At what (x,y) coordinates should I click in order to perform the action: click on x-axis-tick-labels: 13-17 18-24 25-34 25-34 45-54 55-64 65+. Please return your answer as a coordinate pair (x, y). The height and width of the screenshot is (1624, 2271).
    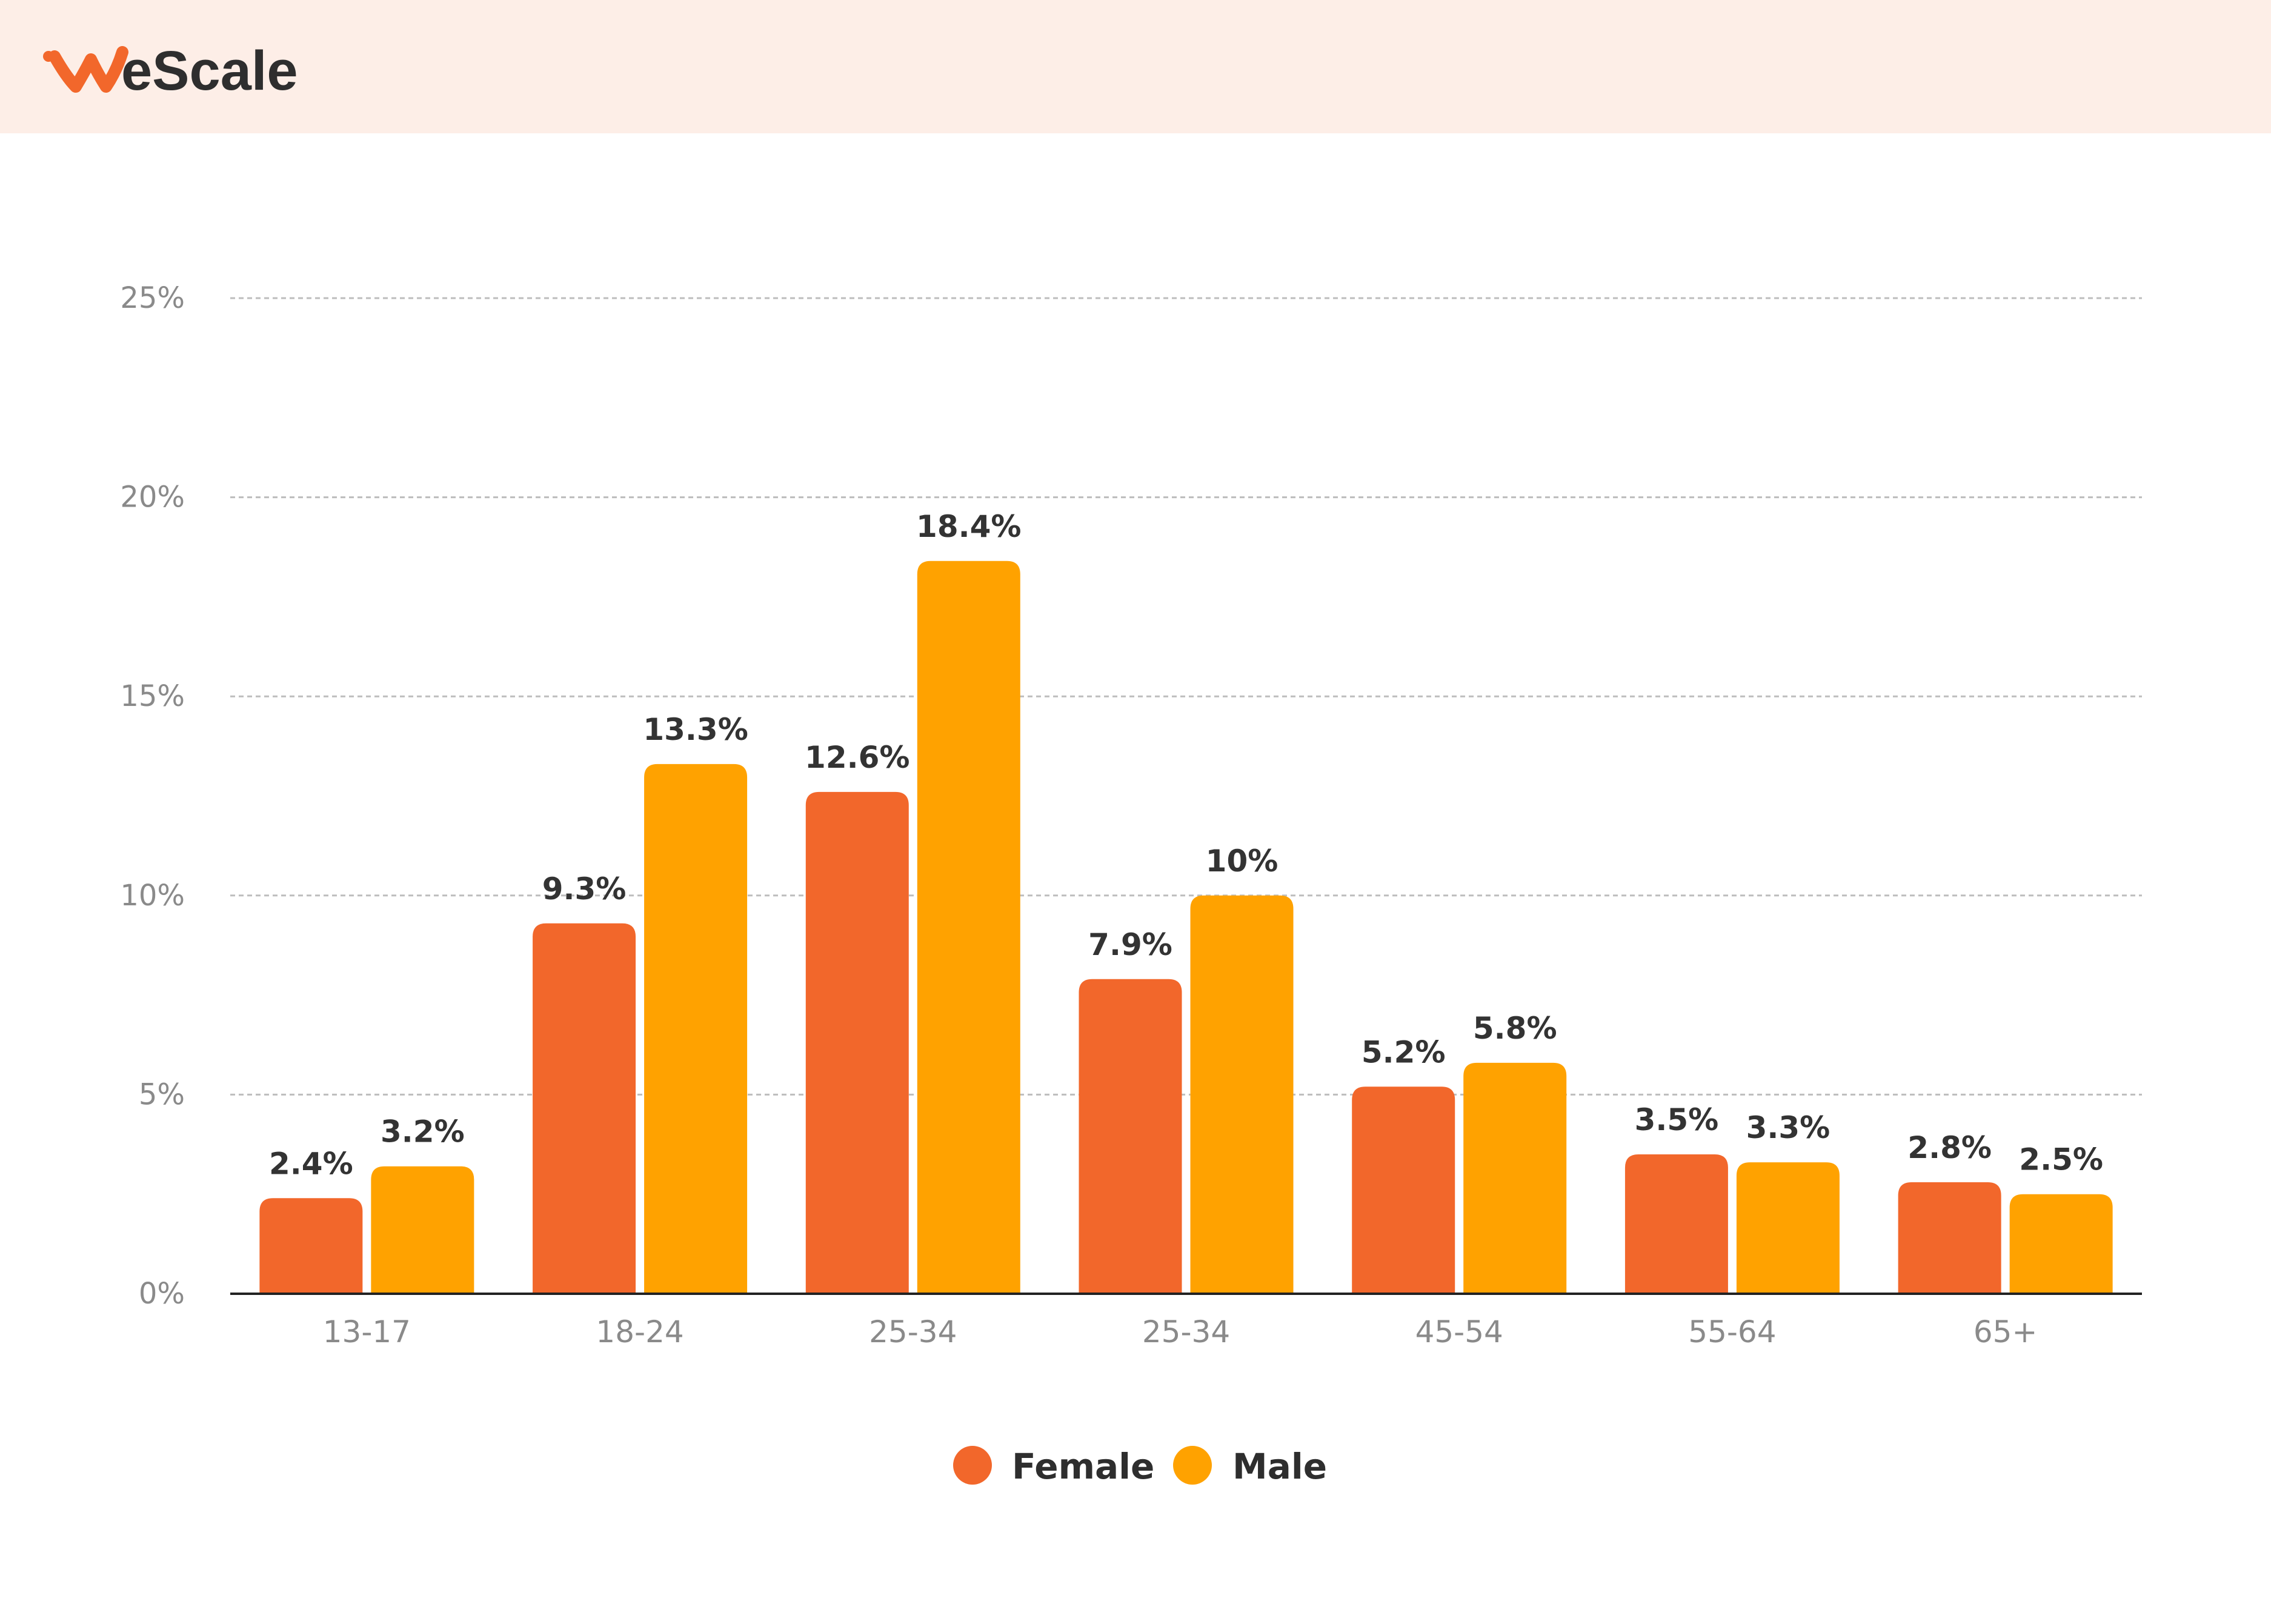
    Looking at the image, I should click on (1180, 1332).